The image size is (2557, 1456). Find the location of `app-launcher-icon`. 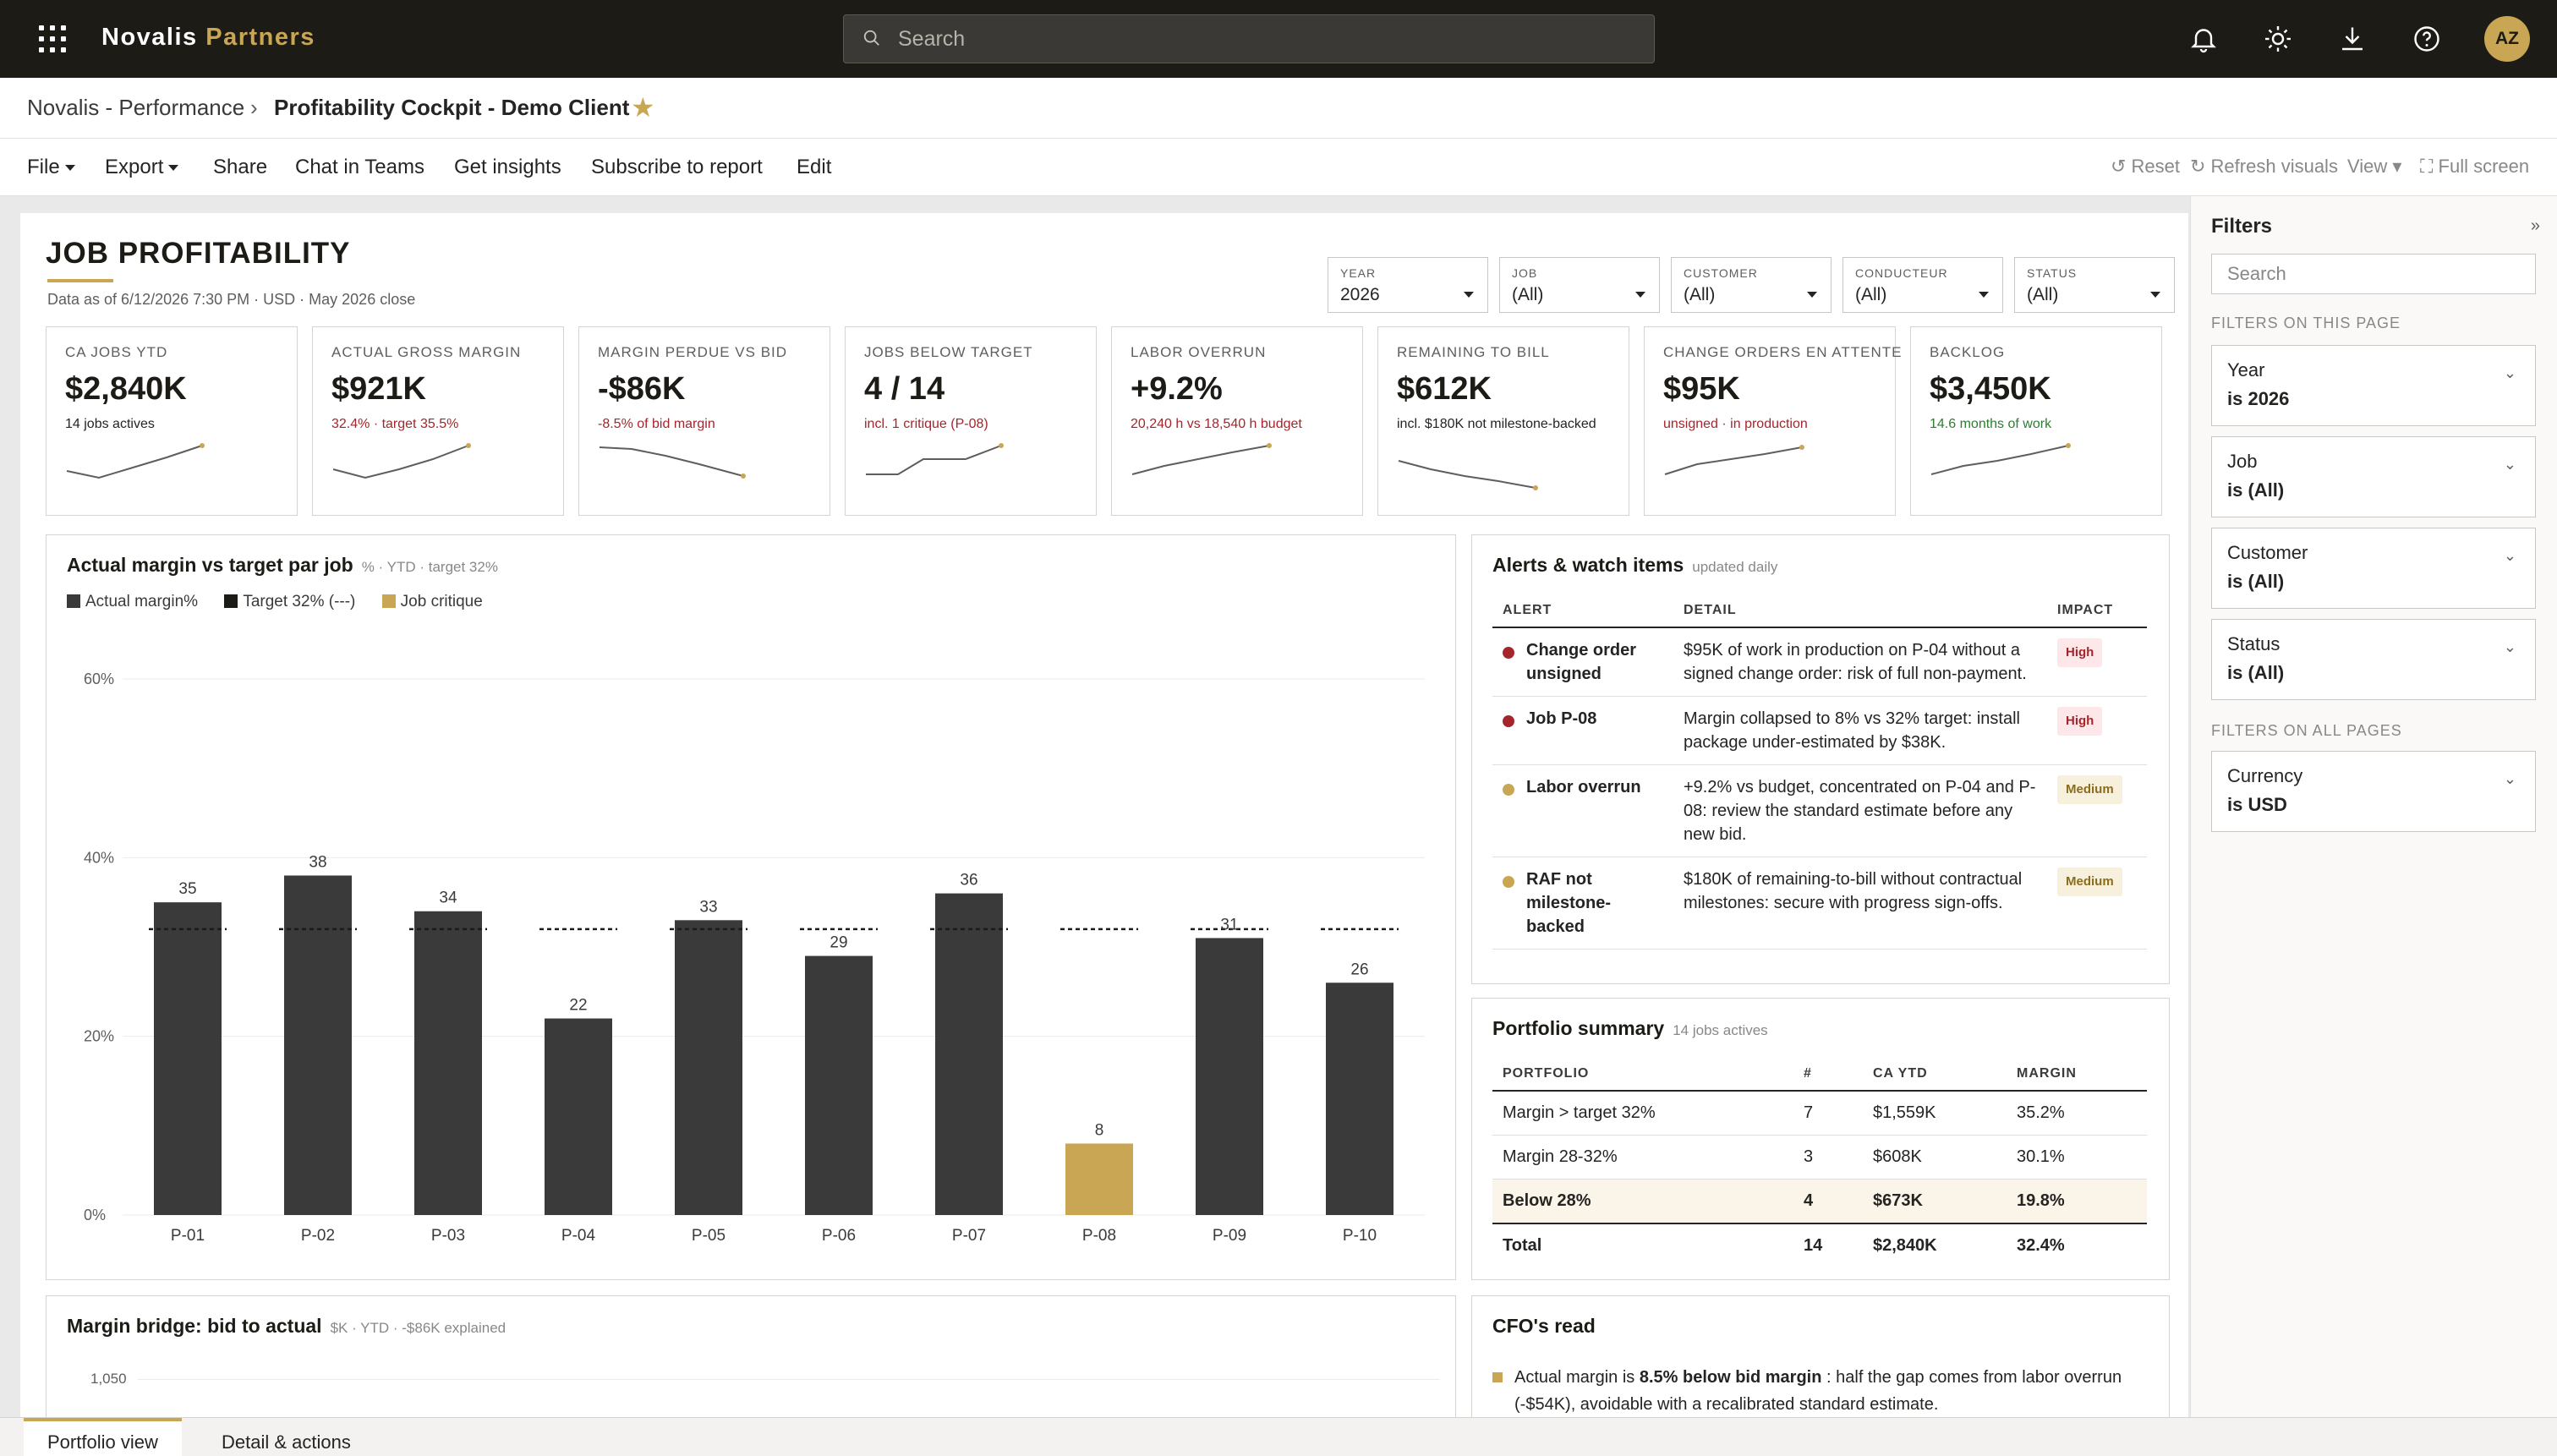

app-launcher-icon is located at coordinates (52, 38).